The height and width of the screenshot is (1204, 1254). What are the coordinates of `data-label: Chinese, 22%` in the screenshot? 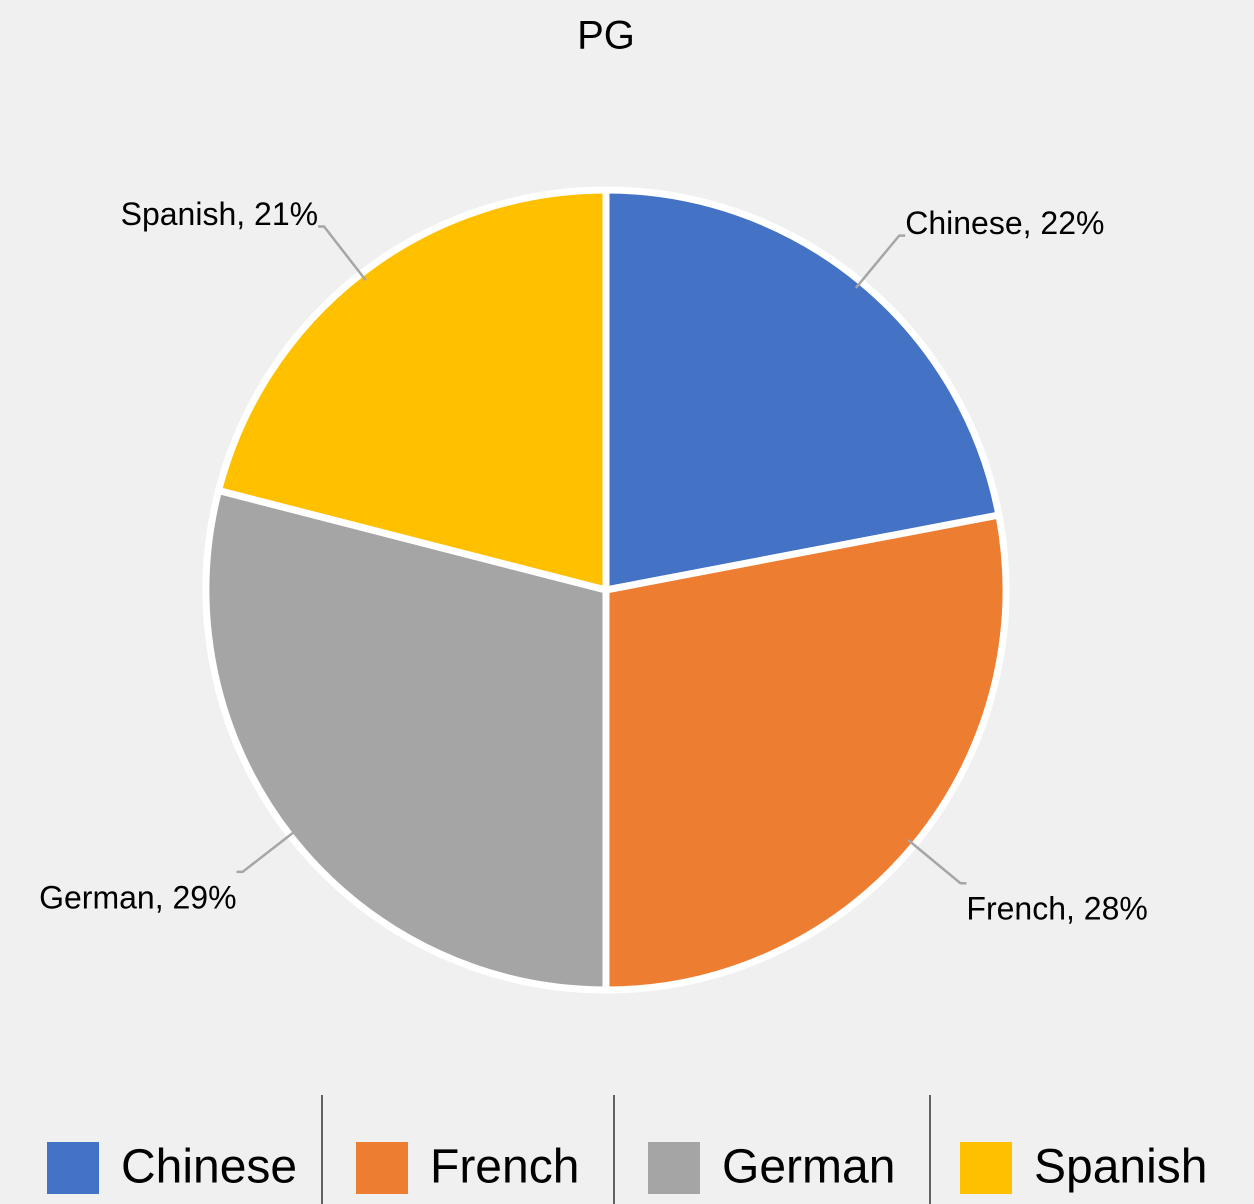 It's located at (1004, 223).